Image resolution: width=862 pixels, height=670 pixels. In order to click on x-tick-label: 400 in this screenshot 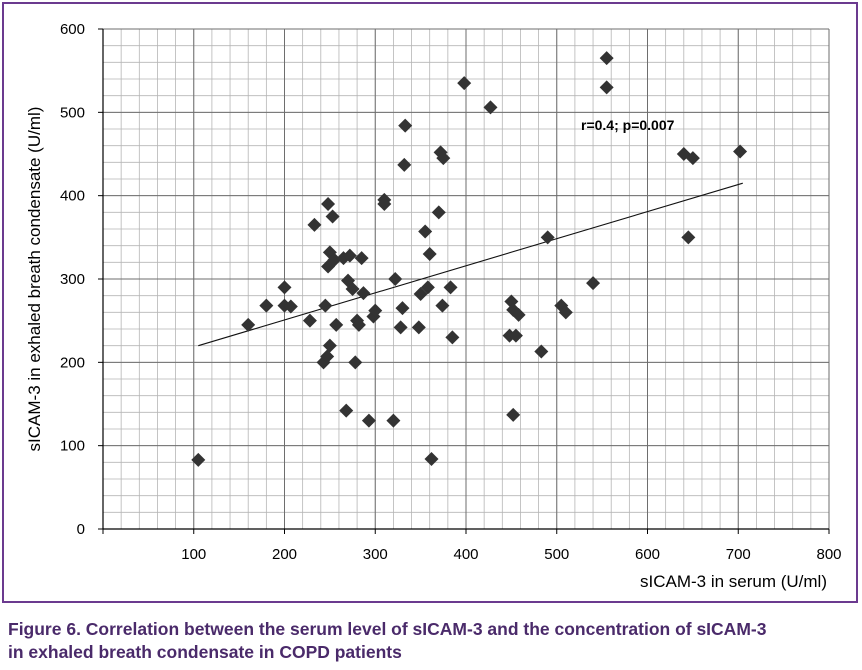, I will do `click(465, 554)`.